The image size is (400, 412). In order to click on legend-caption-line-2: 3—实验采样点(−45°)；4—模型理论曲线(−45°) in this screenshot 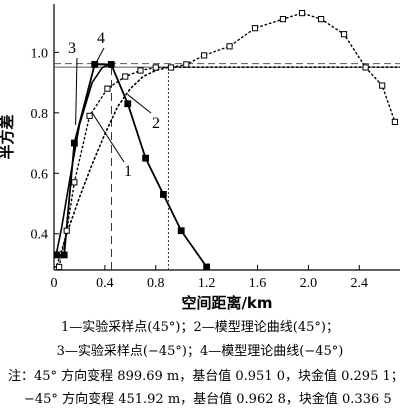, I will do `click(200, 351)`.